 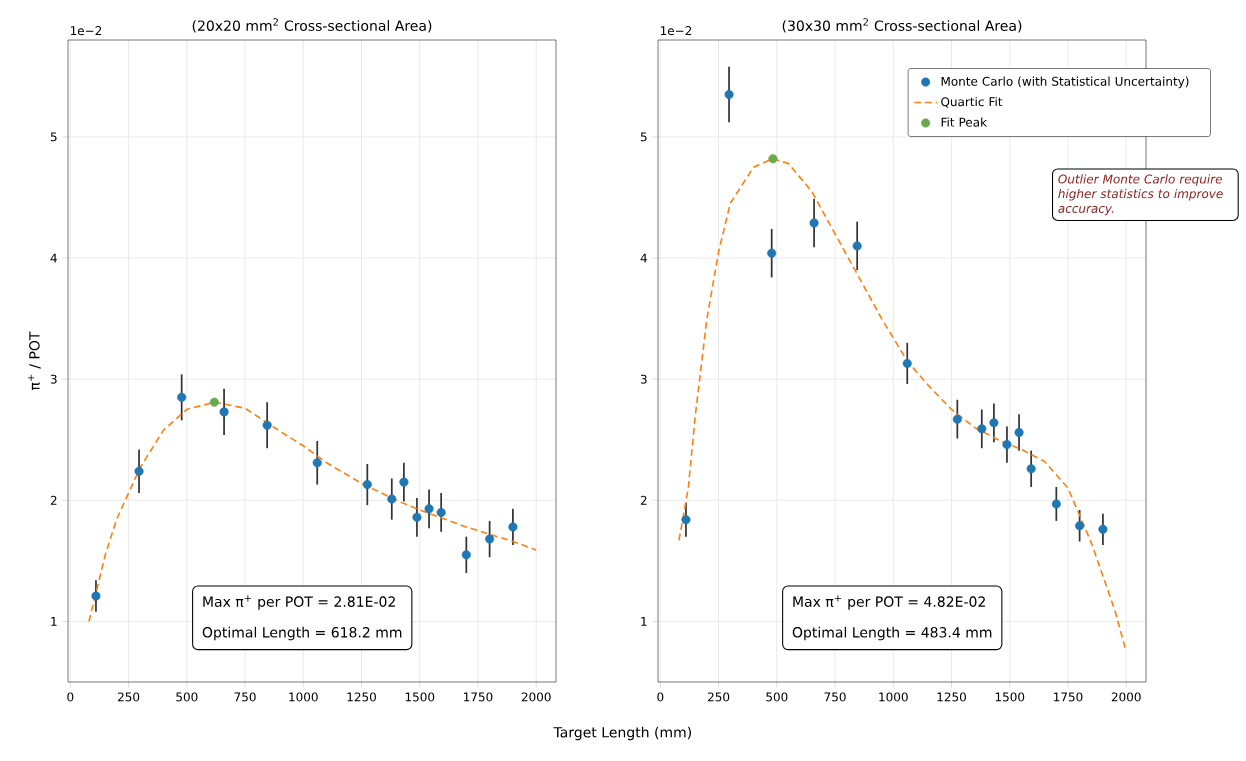 What do you see at coordinates (302, 633) in the screenshot?
I see `annotation: Optimal Length = 618.2 mm` at bounding box center [302, 633].